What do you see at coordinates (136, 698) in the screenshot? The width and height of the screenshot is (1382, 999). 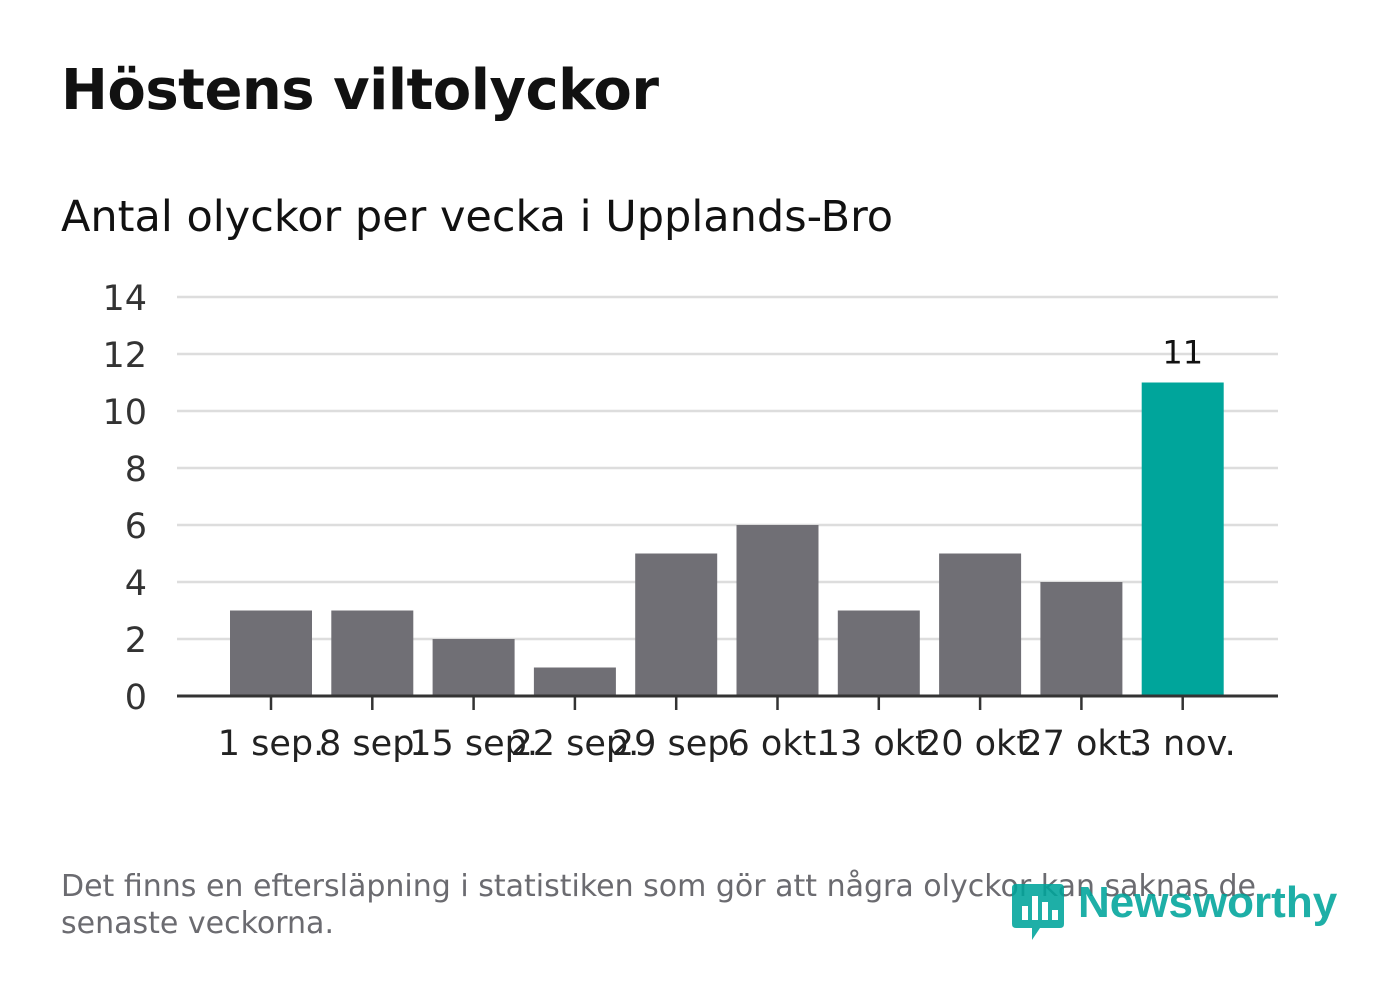 I see `y-tick-label: 0` at bounding box center [136, 698].